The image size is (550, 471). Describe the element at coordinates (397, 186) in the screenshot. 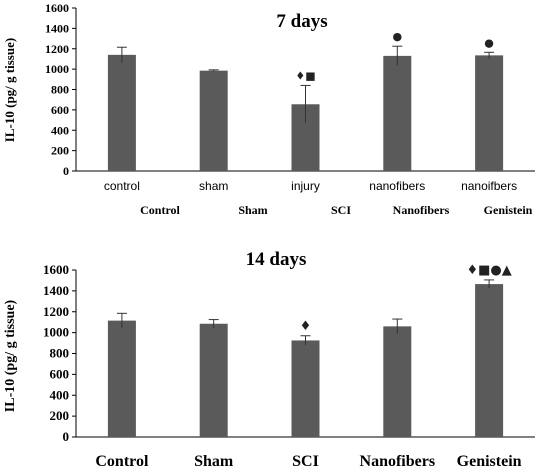

I see `x-tick-label: nanofibers` at that location.